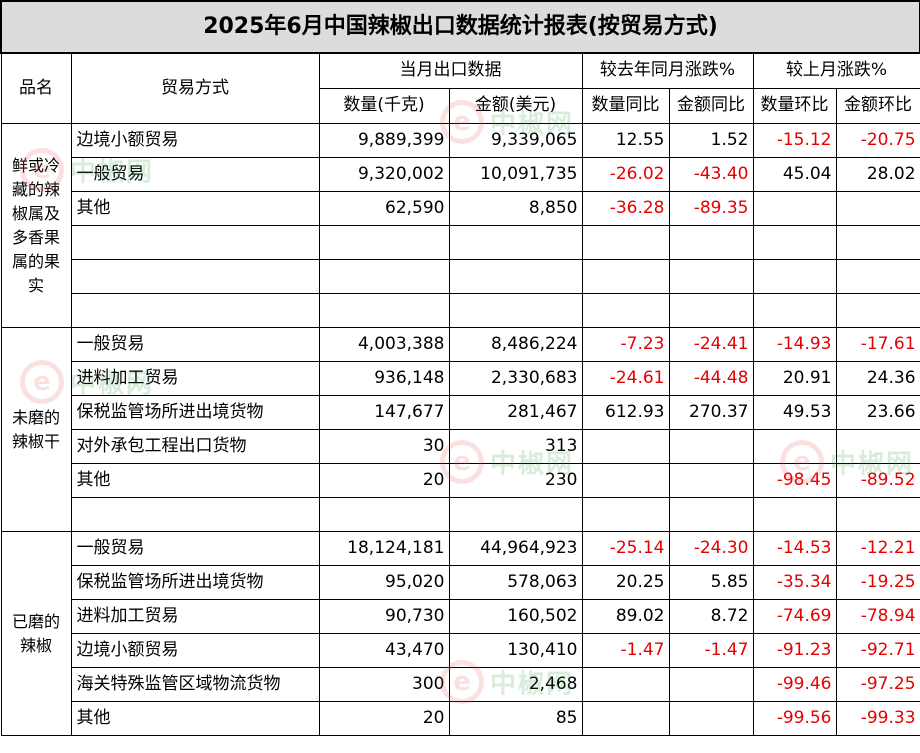 The height and width of the screenshot is (753, 920). I want to click on qty-mom-cell: 45.04, so click(794, 174).